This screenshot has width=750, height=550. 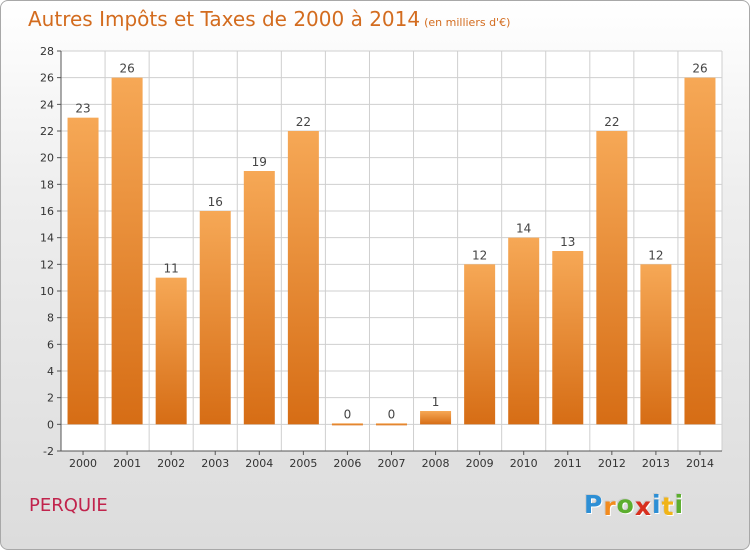 What do you see at coordinates (47, 158) in the screenshot?
I see `y-tick-label: 20` at bounding box center [47, 158].